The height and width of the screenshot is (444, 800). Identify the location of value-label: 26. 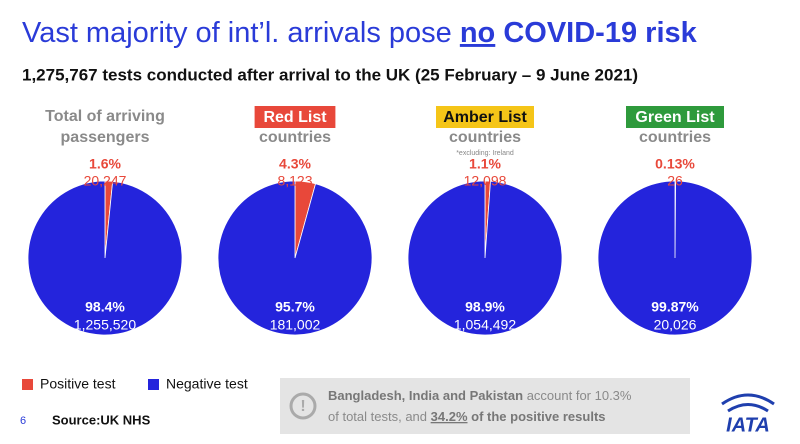
(675, 181).